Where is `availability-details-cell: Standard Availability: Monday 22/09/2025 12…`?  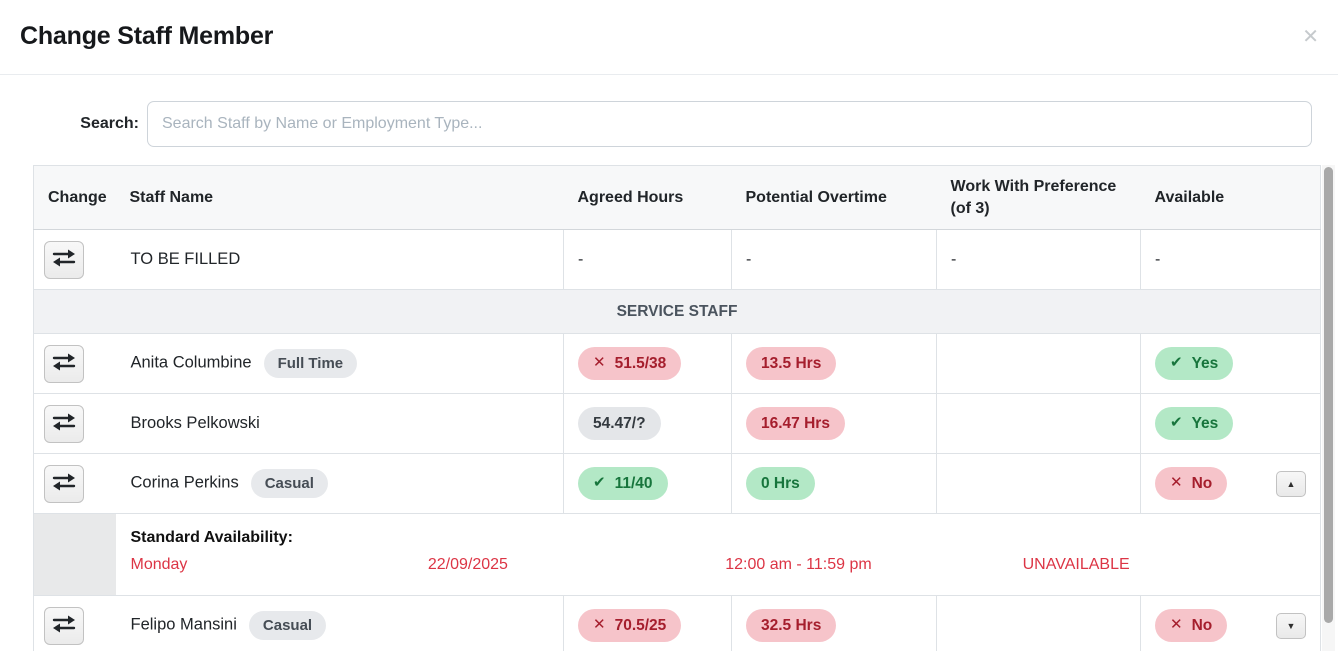
availability-details-cell: Standard Availability: Monday 22/09/2025 12… is located at coordinates (718, 554).